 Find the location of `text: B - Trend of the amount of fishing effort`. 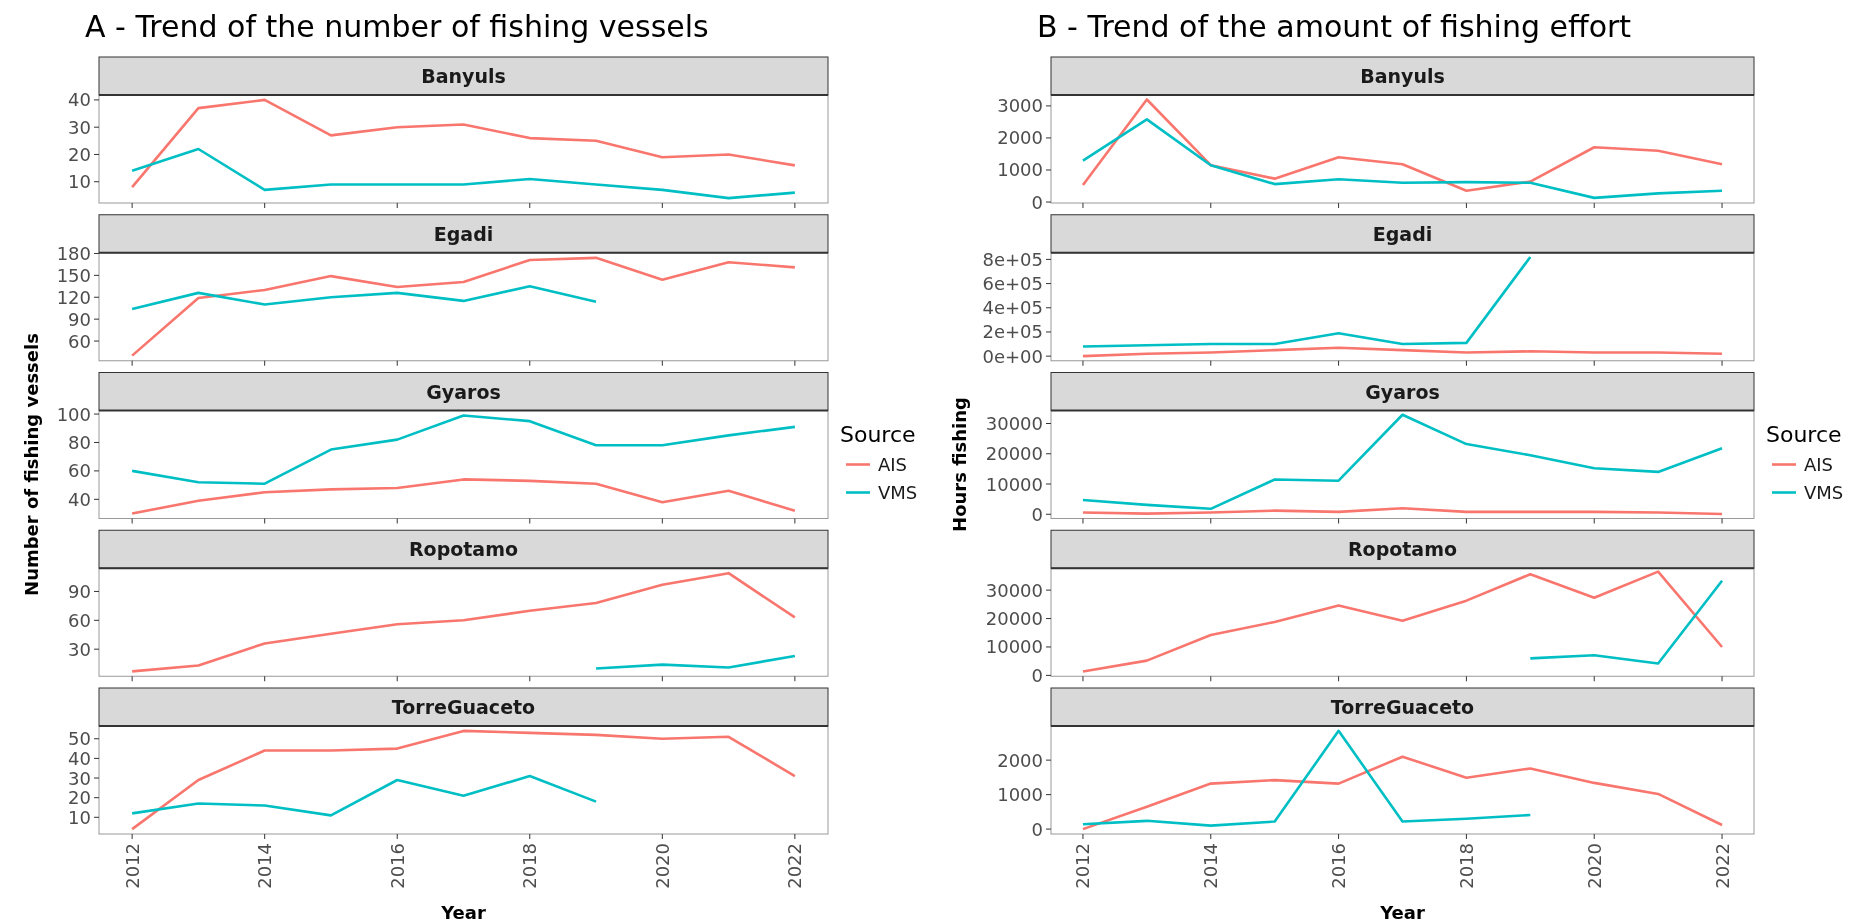

text: B - Trend of the amount of fishing effort is located at coordinates (1334, 26).